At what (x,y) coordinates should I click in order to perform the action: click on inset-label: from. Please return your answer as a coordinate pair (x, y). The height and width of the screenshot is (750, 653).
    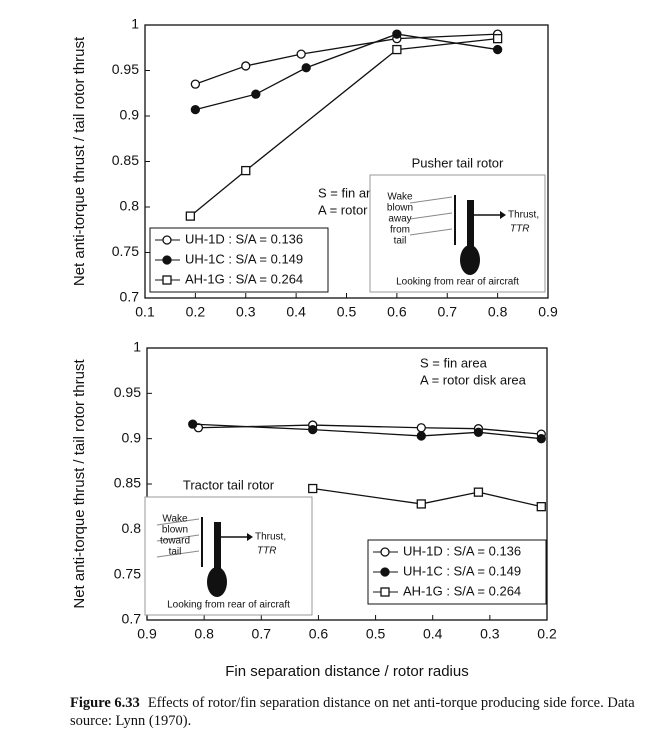
    Looking at the image, I should click on (400, 230).